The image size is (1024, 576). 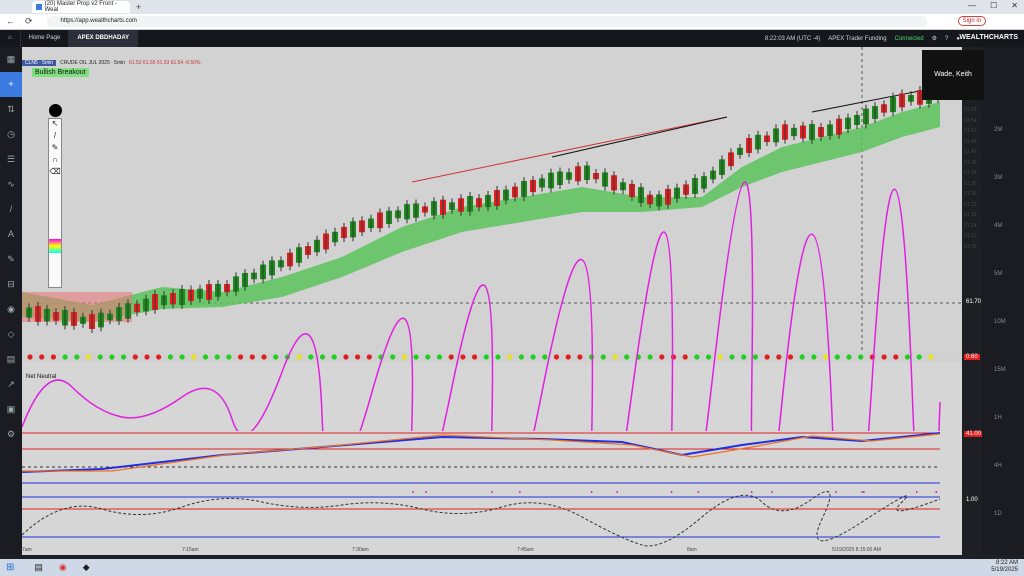 What do you see at coordinates (1000, 322) in the screenshot?
I see `timeframe-item: 10M` at bounding box center [1000, 322].